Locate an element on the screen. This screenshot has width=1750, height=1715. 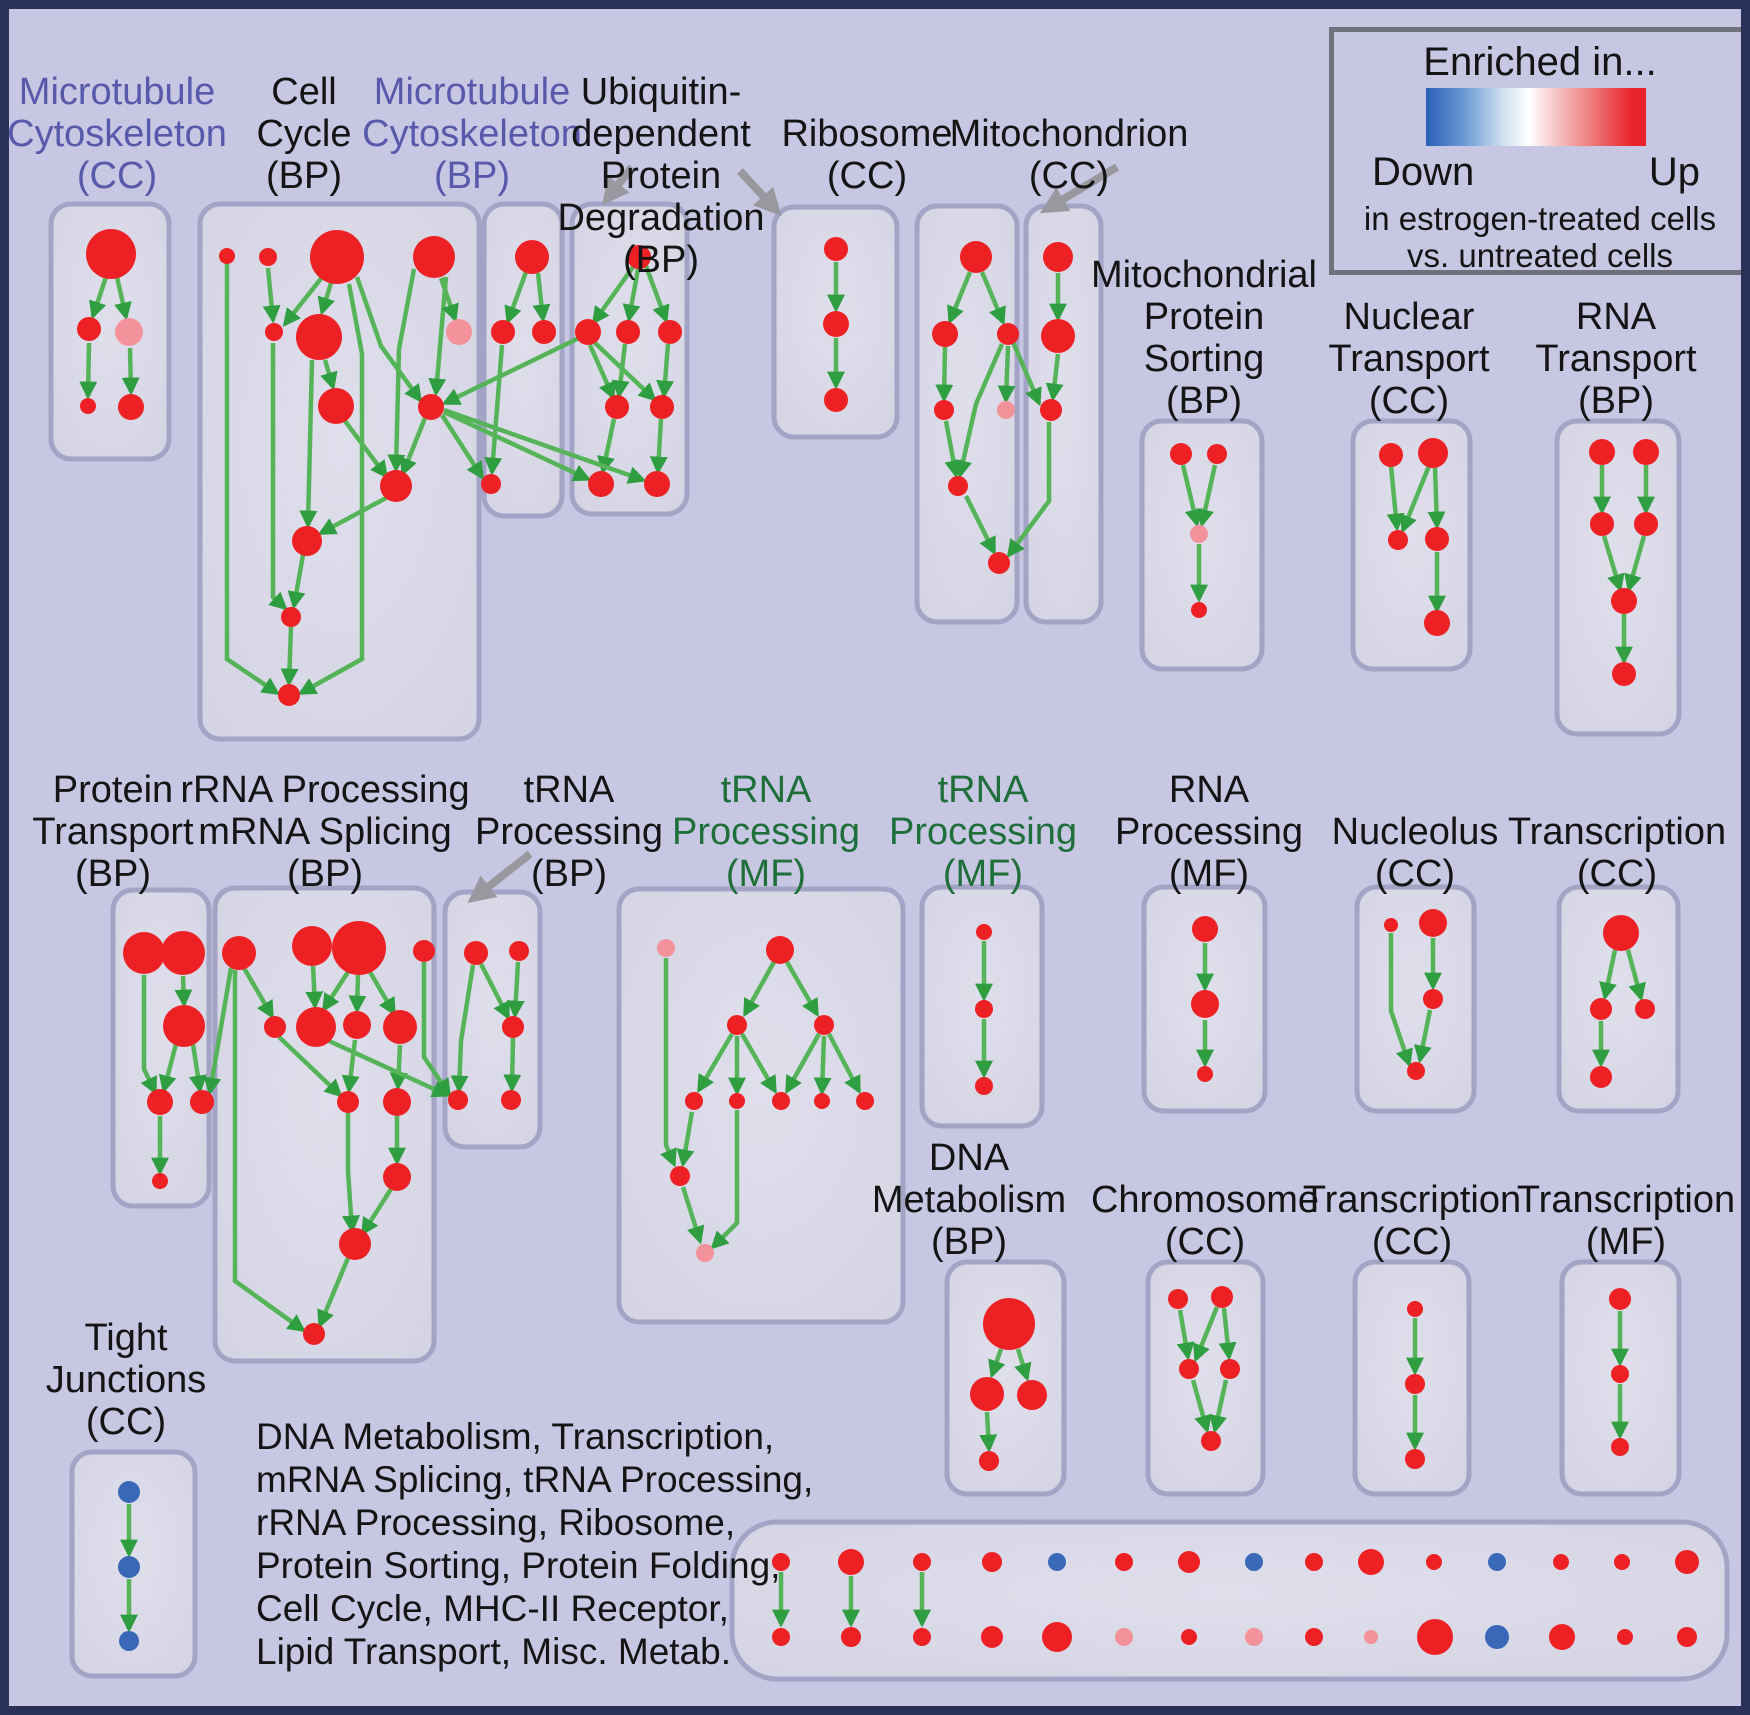
cluster-label-line: Mitochondrial is located at coordinates (1204, 275).